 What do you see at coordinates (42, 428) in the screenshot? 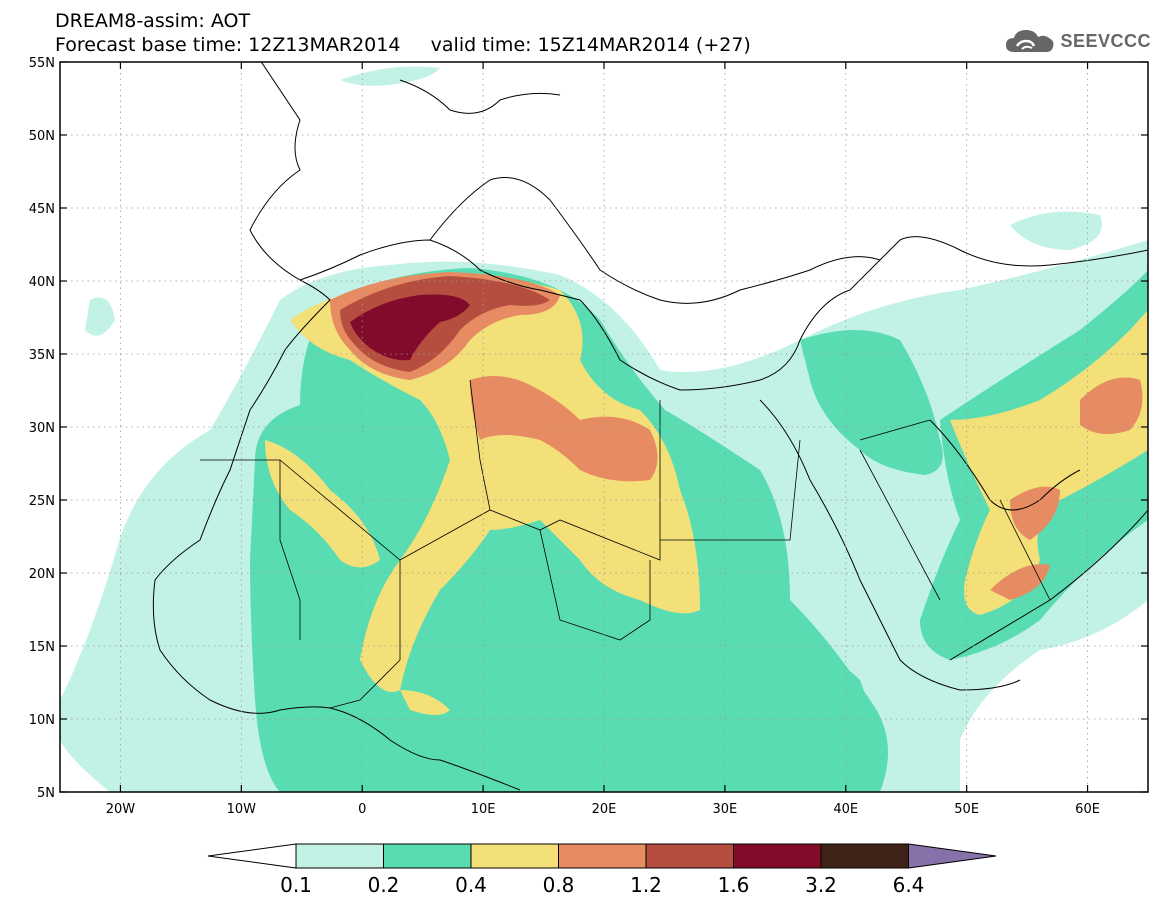
I see `lat-tick-label: 30N` at bounding box center [42, 428].